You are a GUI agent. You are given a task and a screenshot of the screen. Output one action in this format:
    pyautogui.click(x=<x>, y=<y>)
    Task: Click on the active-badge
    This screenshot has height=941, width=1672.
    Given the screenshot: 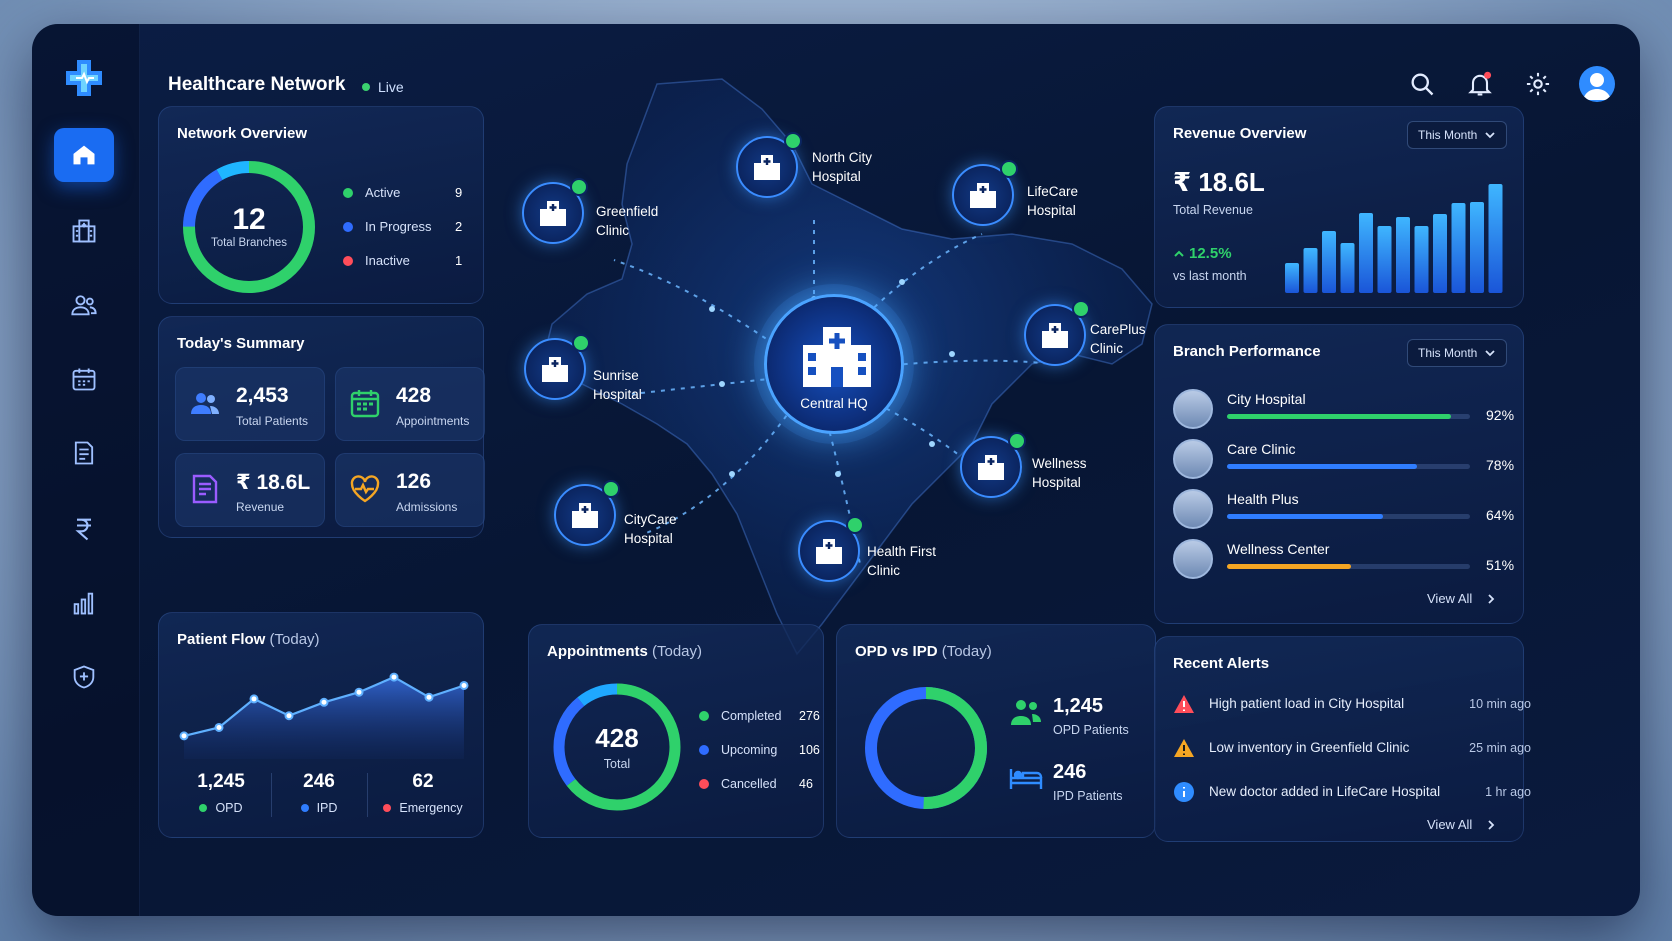 What is the action you would take?
    pyautogui.click(x=581, y=343)
    